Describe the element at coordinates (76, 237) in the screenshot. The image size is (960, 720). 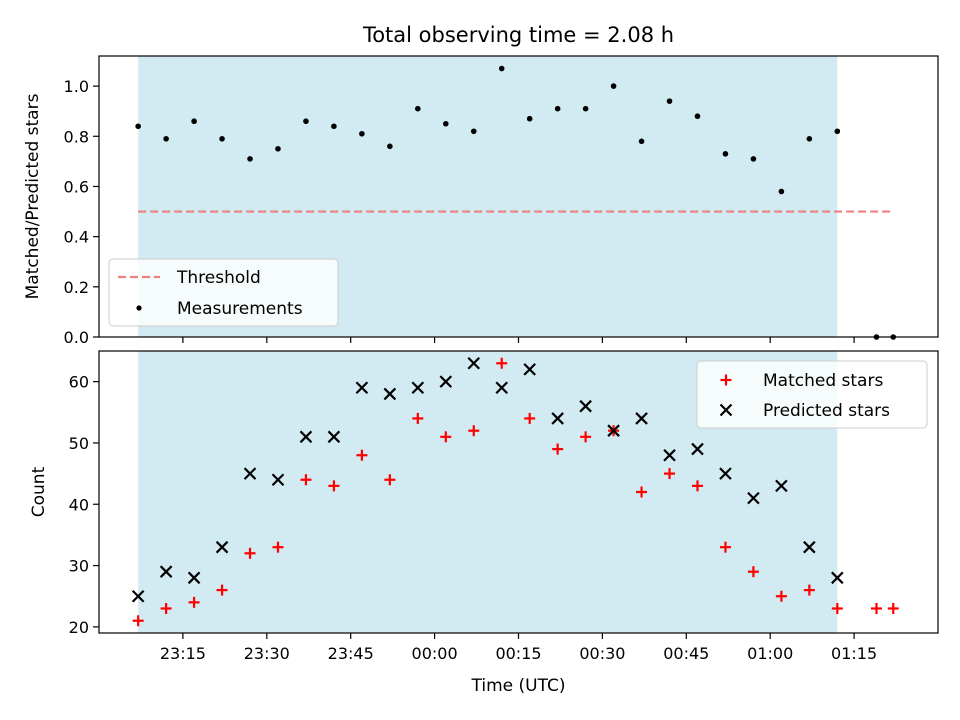
I see `y-tick-label: 0.4` at that location.